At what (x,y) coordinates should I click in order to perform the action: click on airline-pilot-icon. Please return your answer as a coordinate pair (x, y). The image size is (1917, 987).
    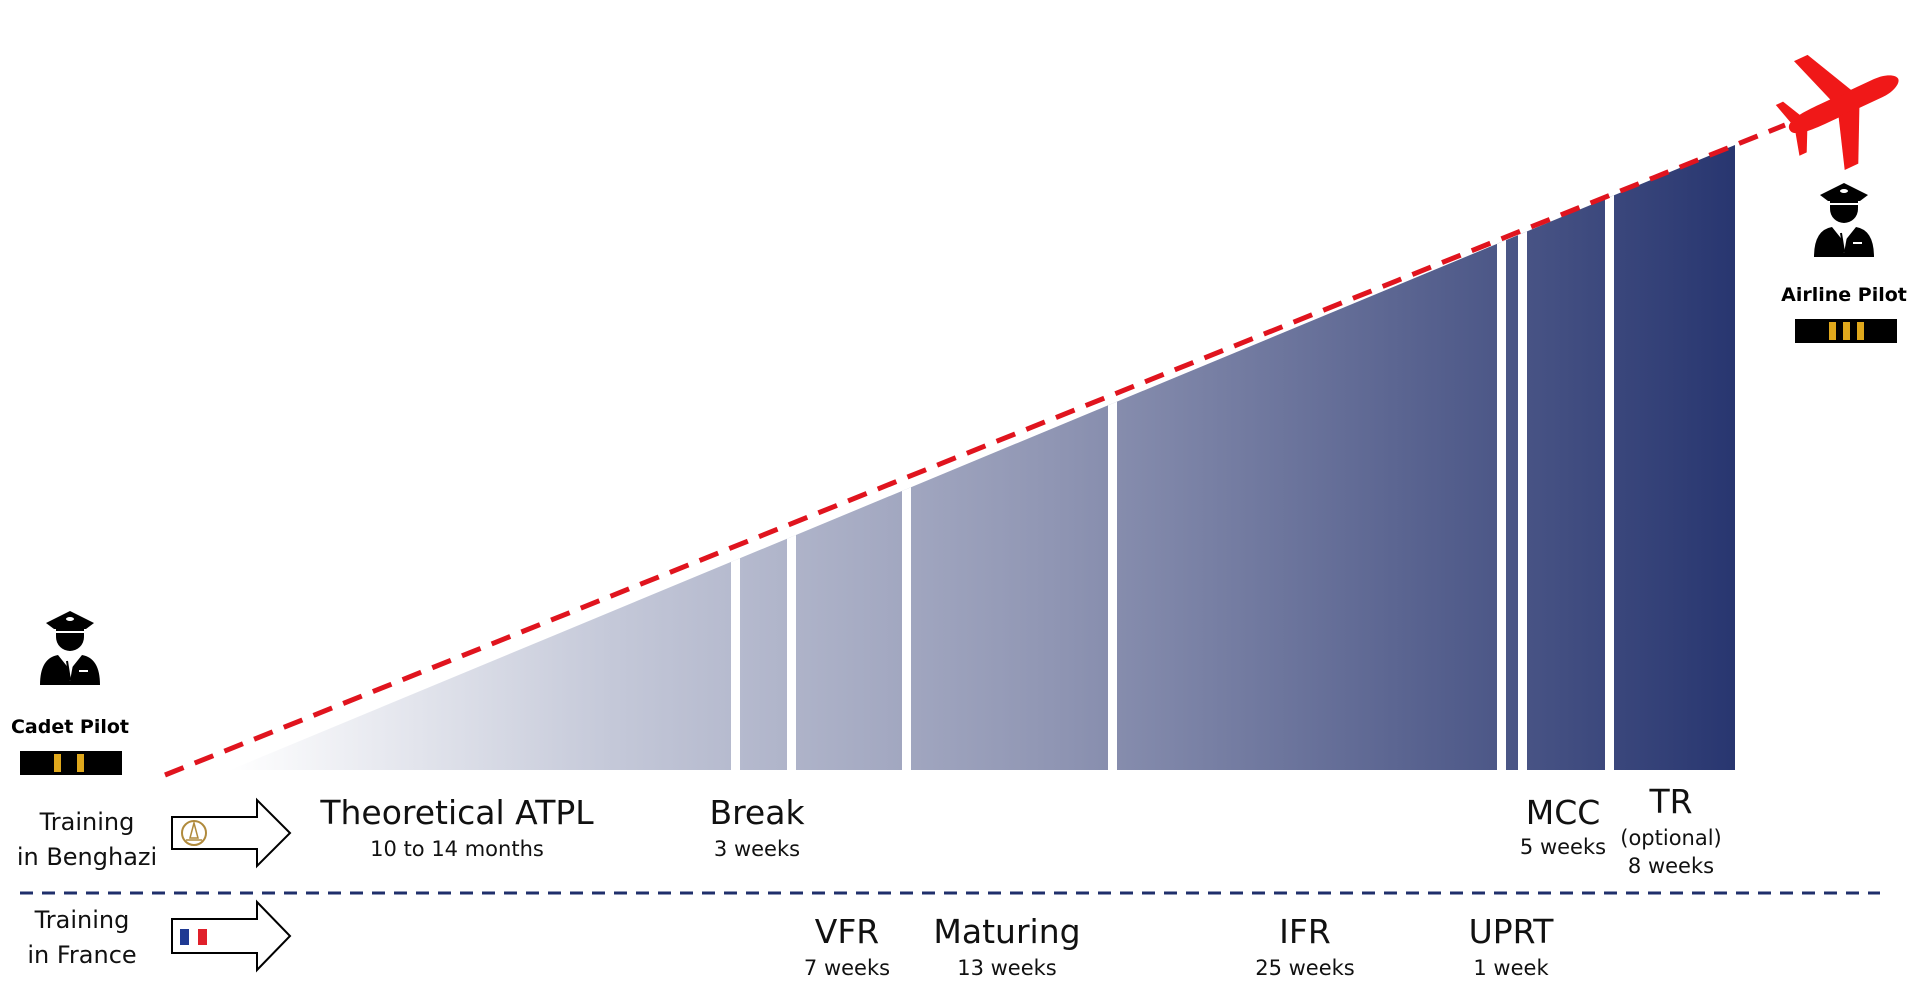
    Looking at the image, I should click on (1844, 220).